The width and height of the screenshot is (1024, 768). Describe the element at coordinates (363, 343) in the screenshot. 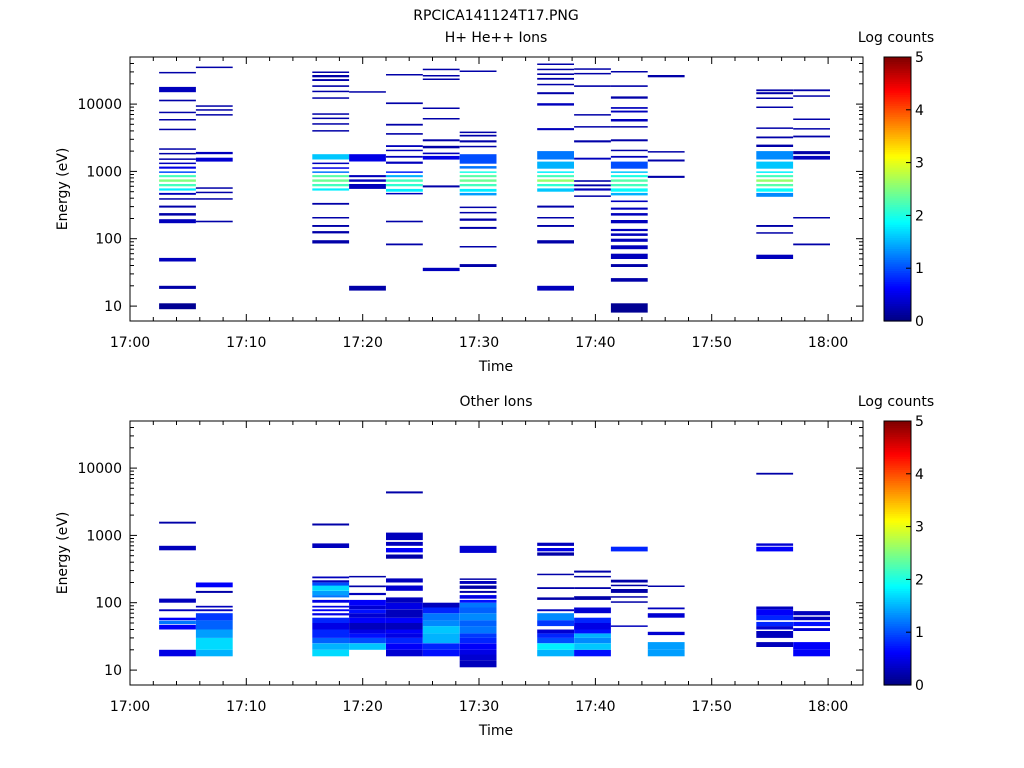

I see `x-tick-label: 17:20` at that location.